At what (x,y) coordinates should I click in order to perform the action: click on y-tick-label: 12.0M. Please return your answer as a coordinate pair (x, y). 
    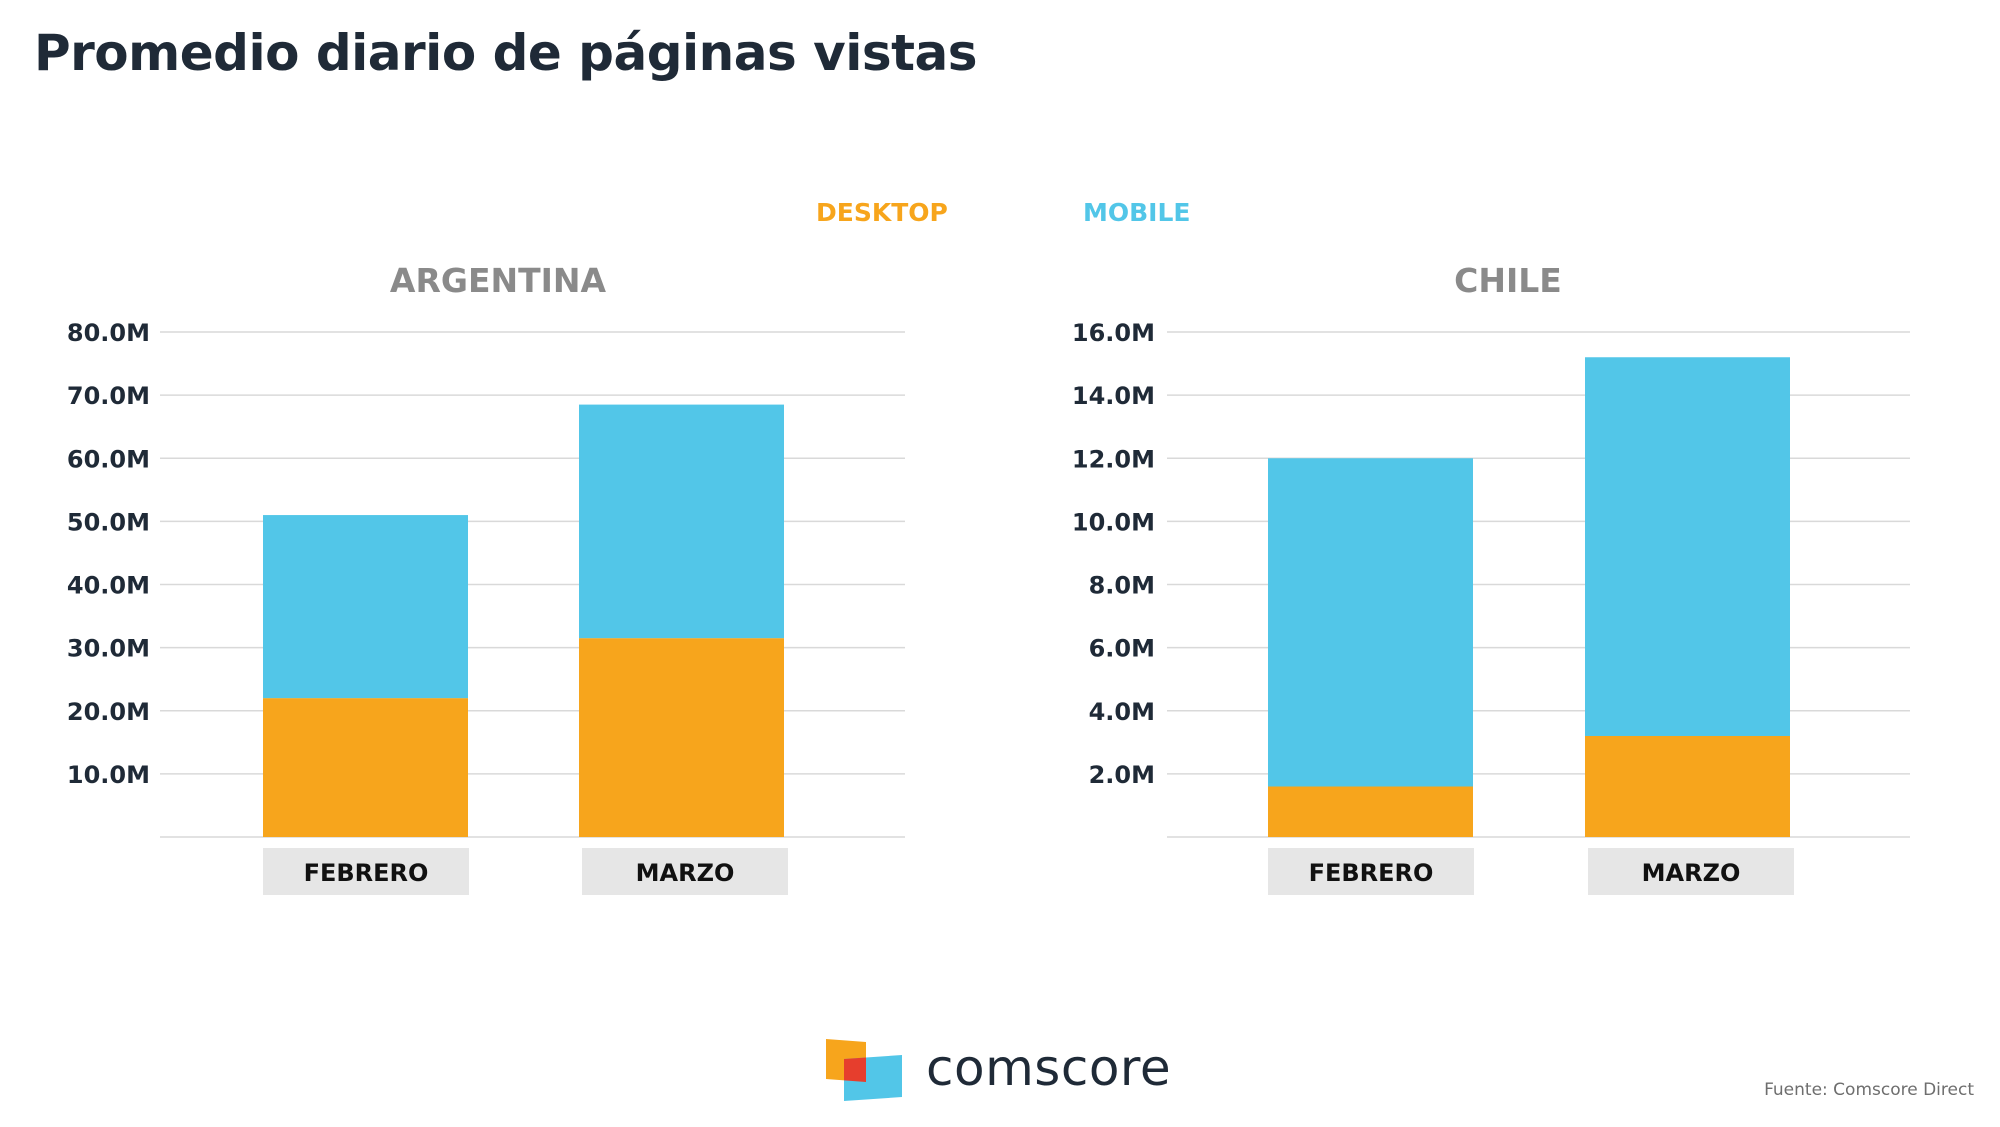
    Looking at the image, I should click on (1113, 459).